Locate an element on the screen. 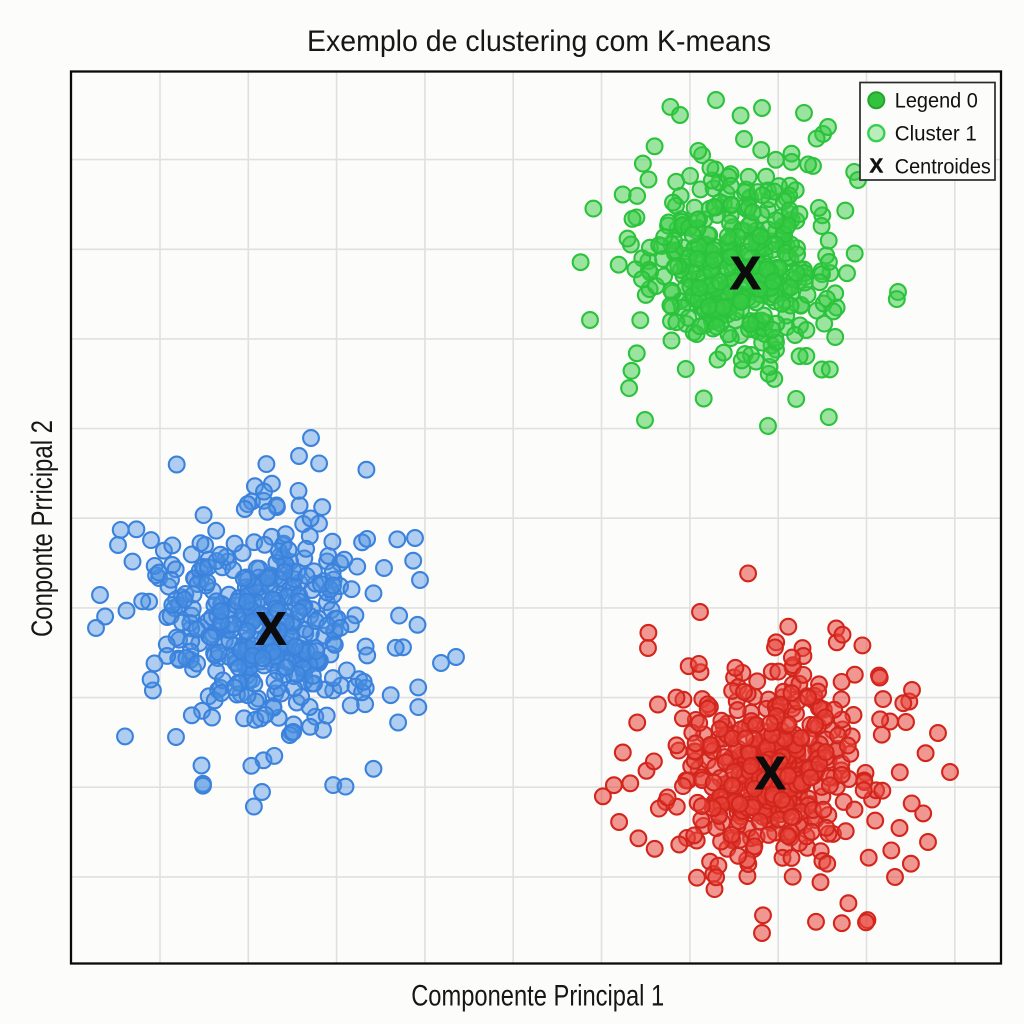 The width and height of the screenshot is (1024, 1024). svg-text: Componente Principal 1 is located at coordinates (537, 996).